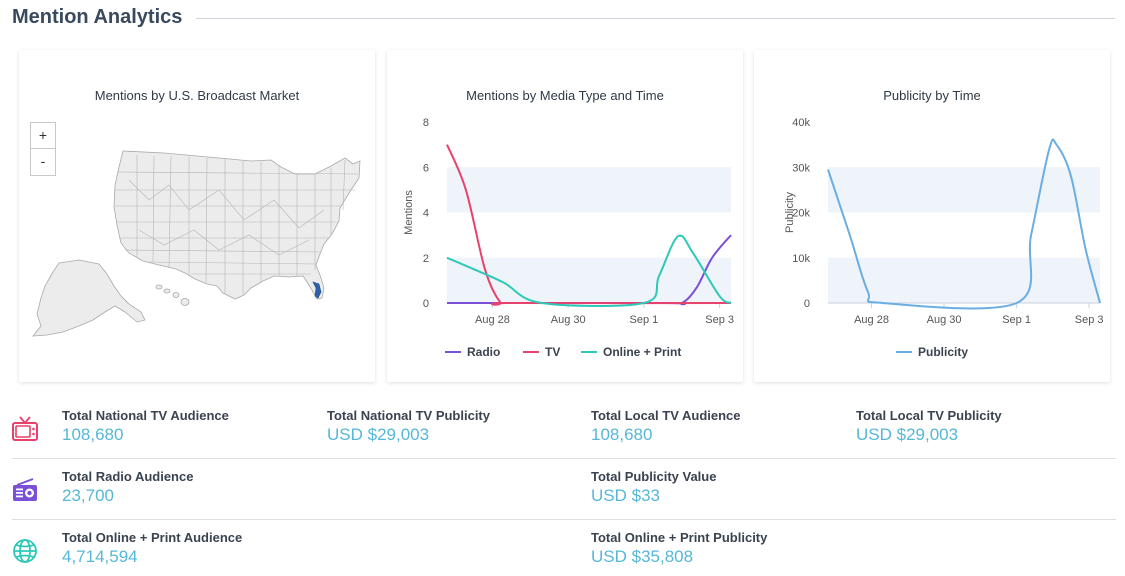 The height and width of the screenshot is (576, 1125). I want to click on local-tv-publicity-stat: Total Local TV Publicity USD $29,003, so click(929, 426).